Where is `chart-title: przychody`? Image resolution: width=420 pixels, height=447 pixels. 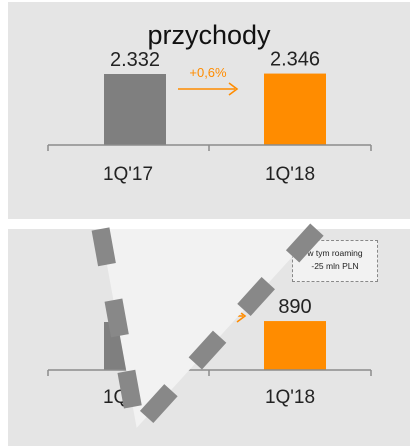 chart-title: przychody is located at coordinates (209, 35).